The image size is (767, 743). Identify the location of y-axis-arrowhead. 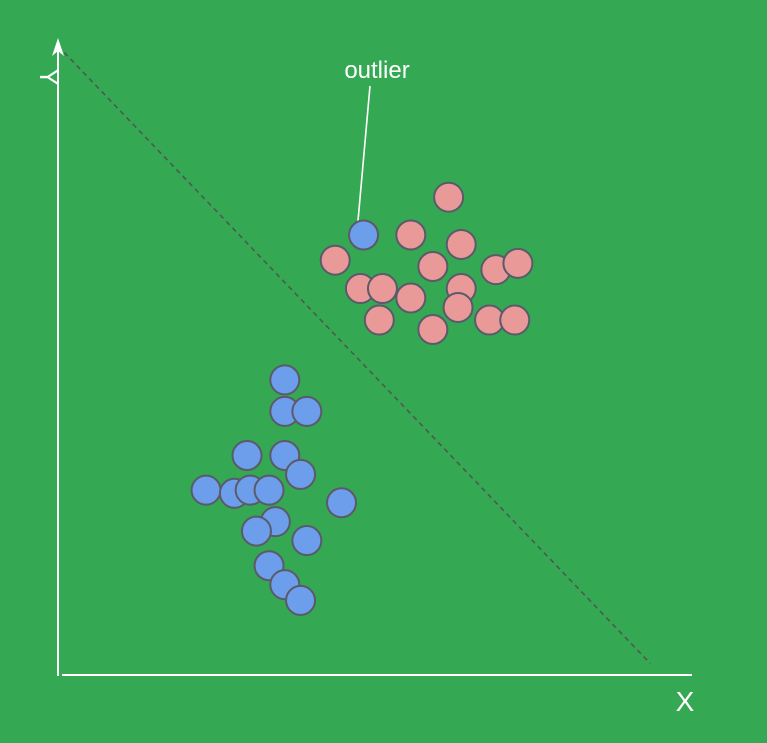
(58, 47).